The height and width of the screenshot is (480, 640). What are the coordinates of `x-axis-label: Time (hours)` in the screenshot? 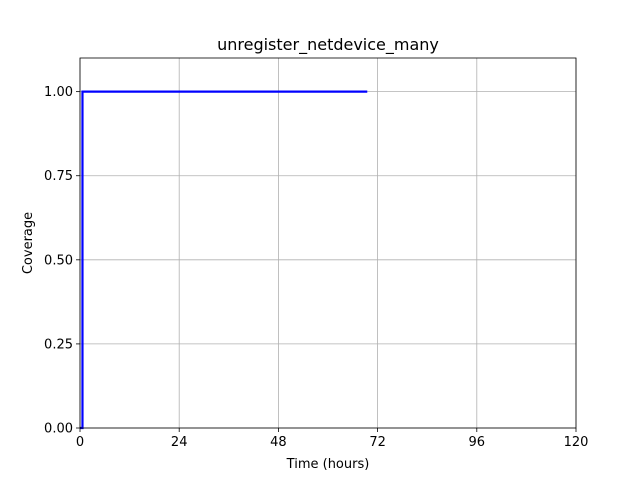 It's located at (328, 464).